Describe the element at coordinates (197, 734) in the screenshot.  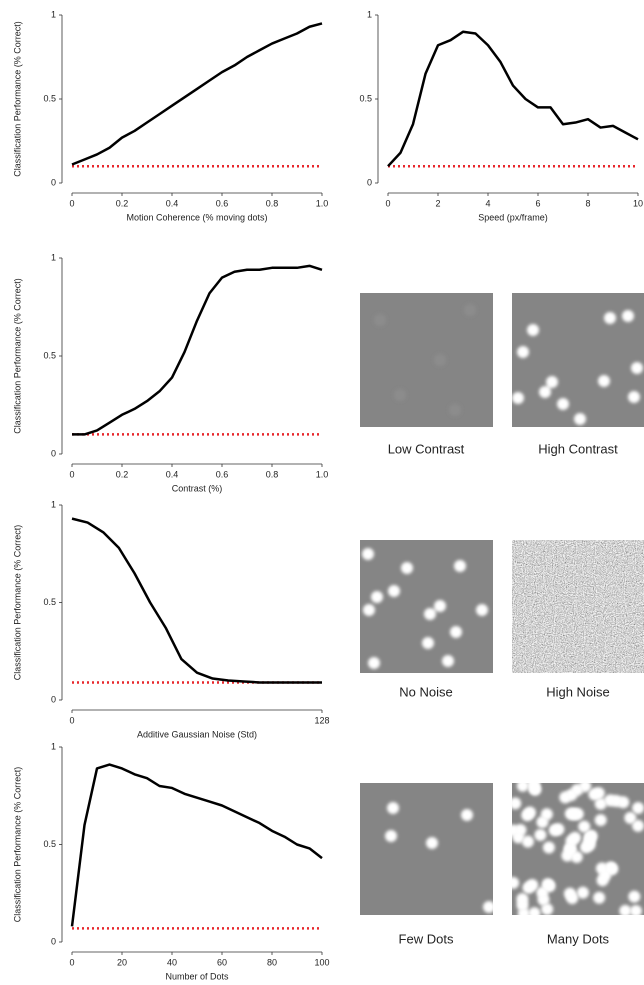
I see `x-axis-label: Additive Gaussian Noise (Std)` at that location.